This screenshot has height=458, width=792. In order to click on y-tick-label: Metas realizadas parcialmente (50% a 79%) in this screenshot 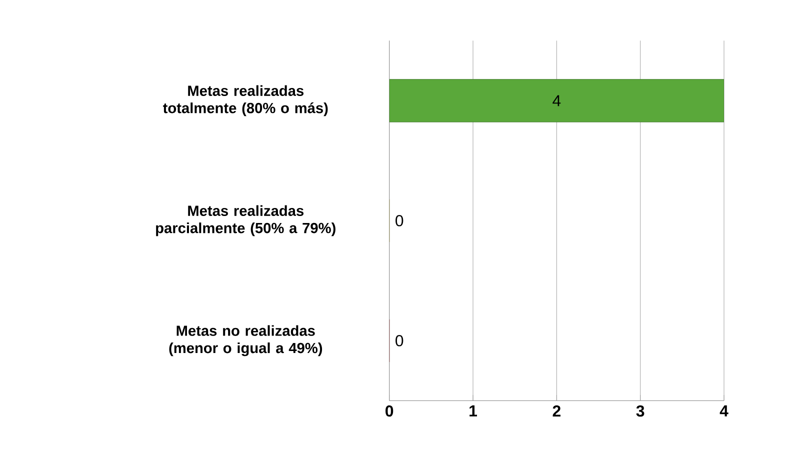, I will do `click(246, 220)`.